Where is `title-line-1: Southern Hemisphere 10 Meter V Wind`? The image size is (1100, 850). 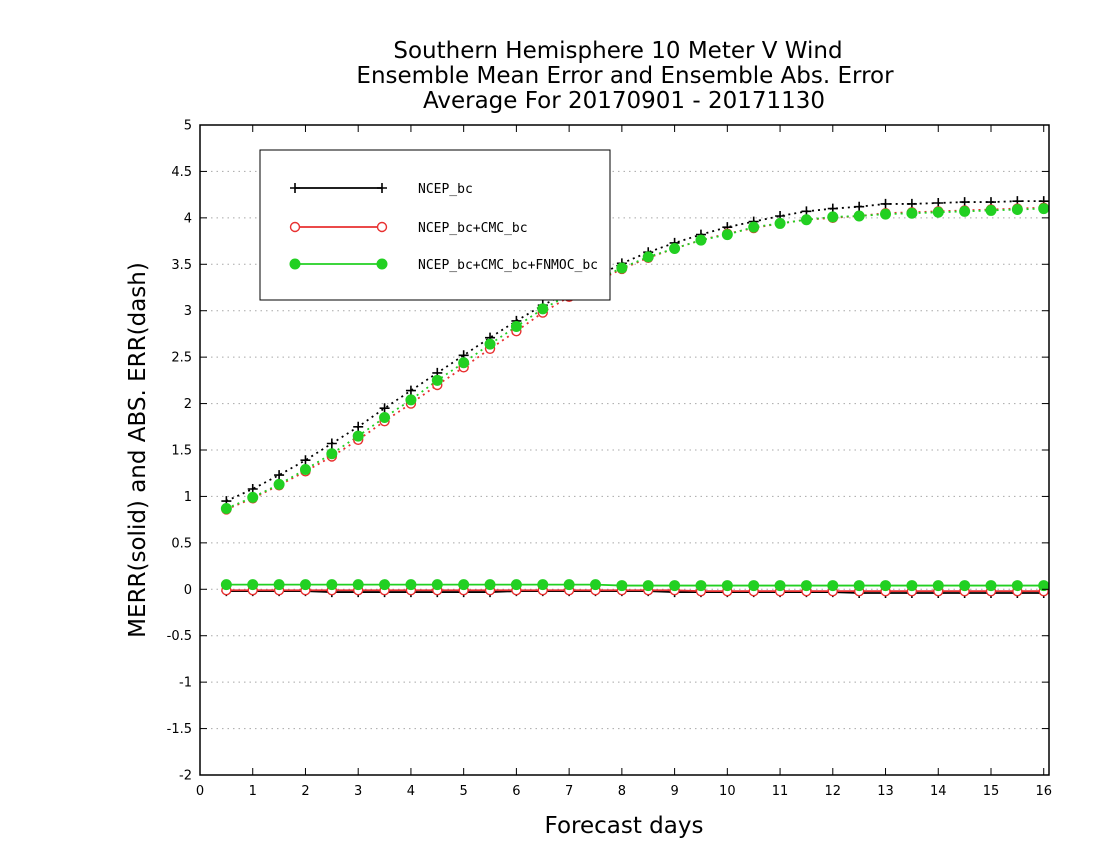
title-line-1: Southern Hemisphere 10 Meter V Wind is located at coordinates (617, 51).